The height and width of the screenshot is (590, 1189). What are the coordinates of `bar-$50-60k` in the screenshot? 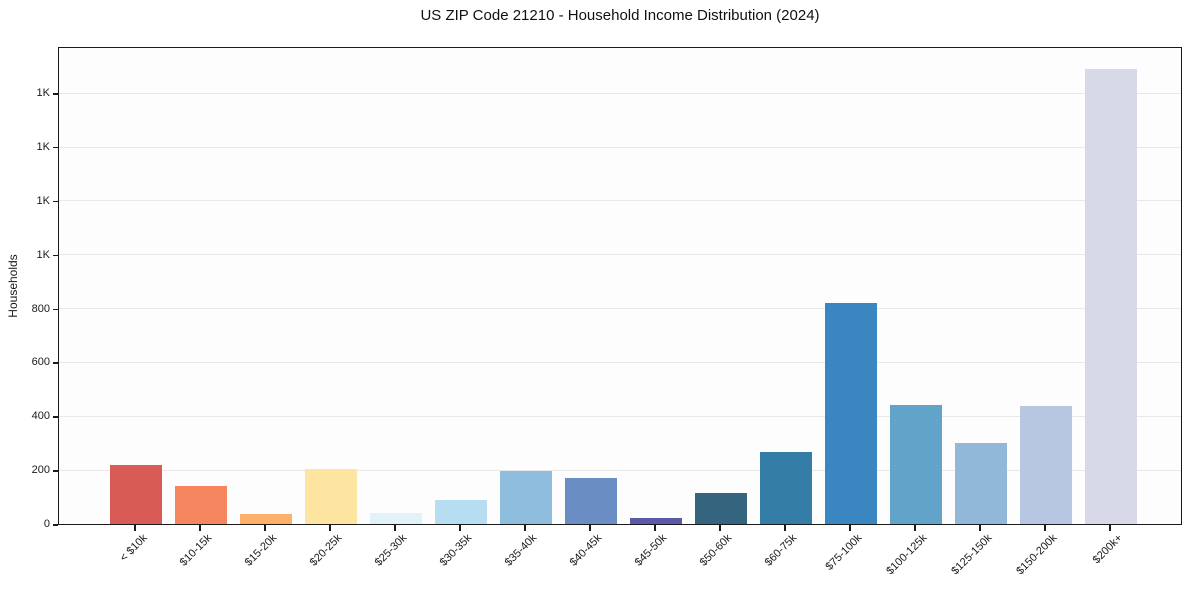 It's located at (721, 508).